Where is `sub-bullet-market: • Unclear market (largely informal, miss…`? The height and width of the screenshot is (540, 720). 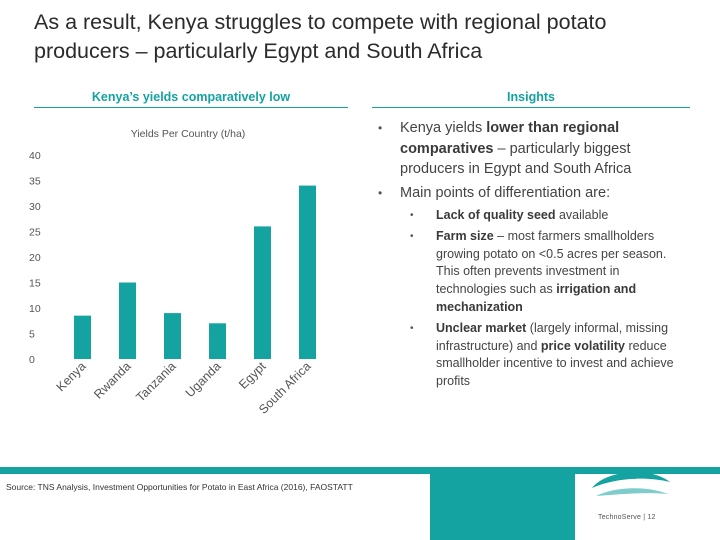
sub-bullet-market: • Unclear market (largely informal, miss… is located at coordinates (542, 354).